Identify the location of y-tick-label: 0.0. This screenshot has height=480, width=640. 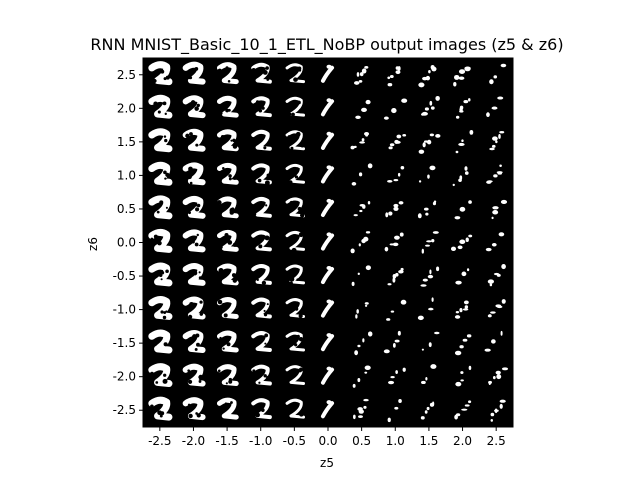
(126, 243).